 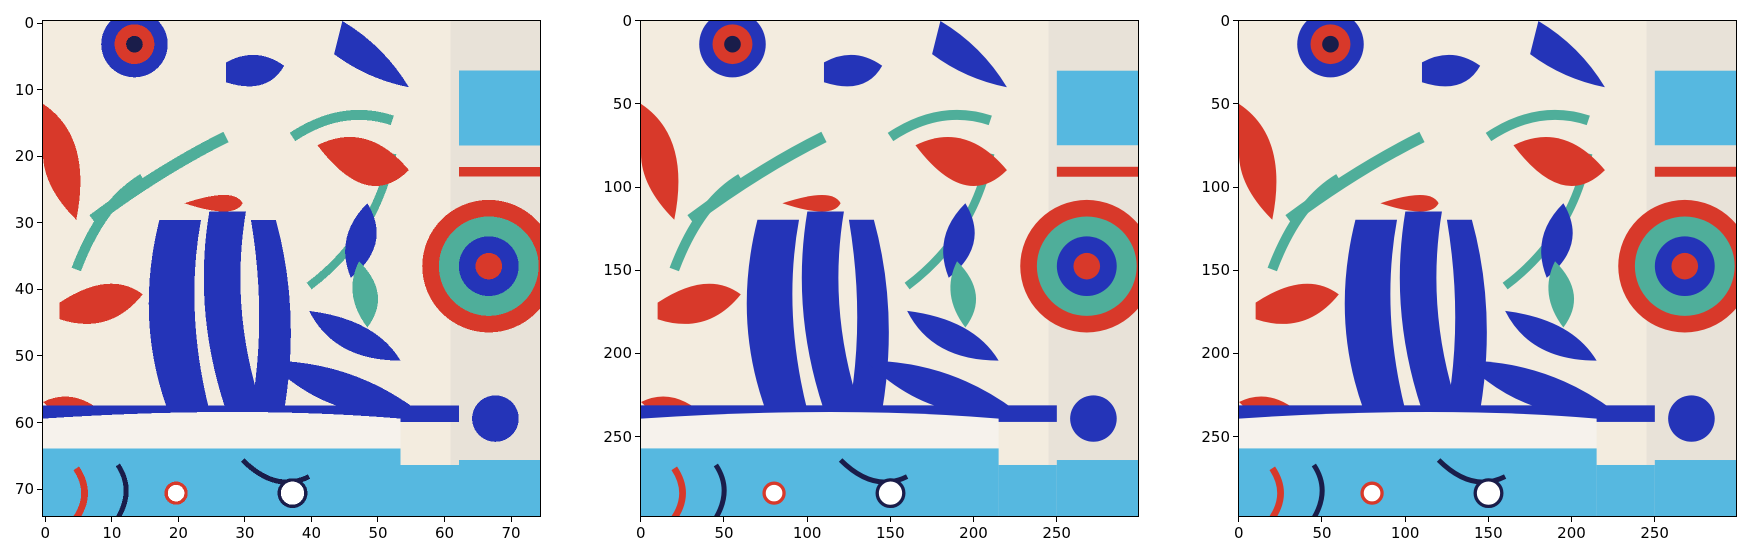 What do you see at coordinates (24, 89) in the screenshot?
I see `y-tick-label: 10` at bounding box center [24, 89].